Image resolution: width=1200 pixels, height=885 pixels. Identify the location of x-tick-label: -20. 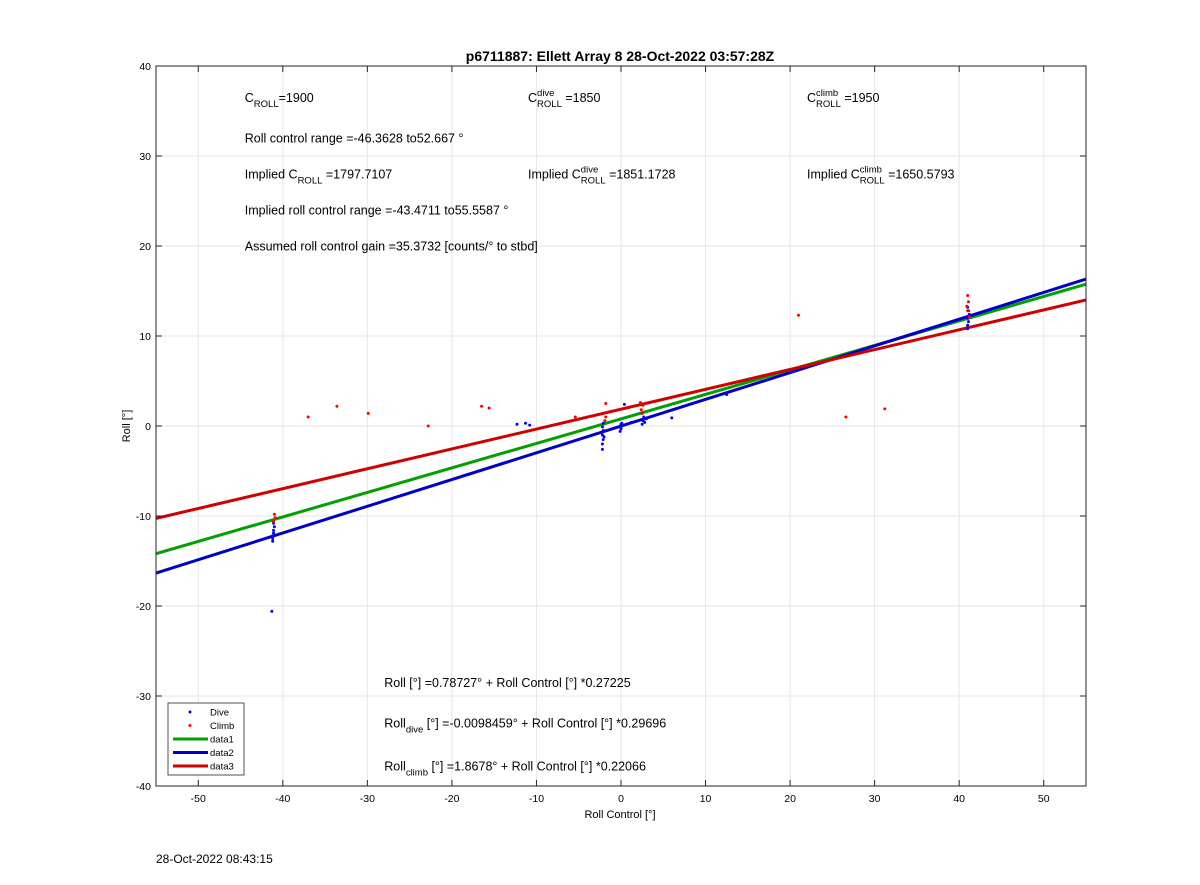
(451, 799).